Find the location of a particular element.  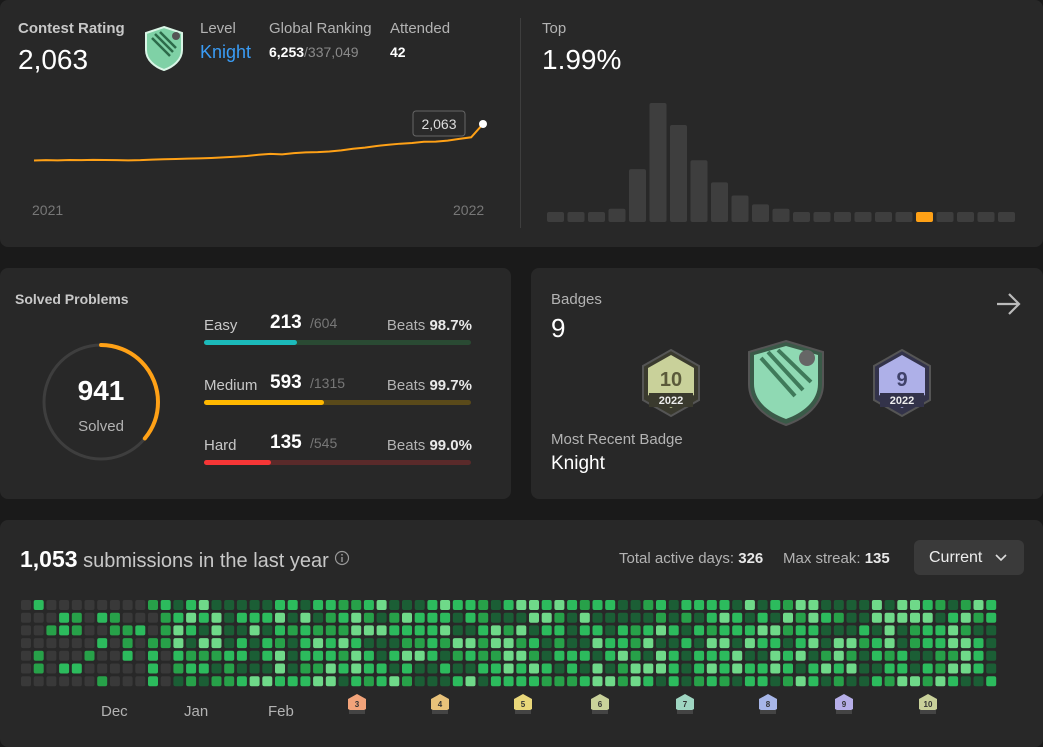

rating-line-chart: 2,063 is located at coordinates (257, 137).